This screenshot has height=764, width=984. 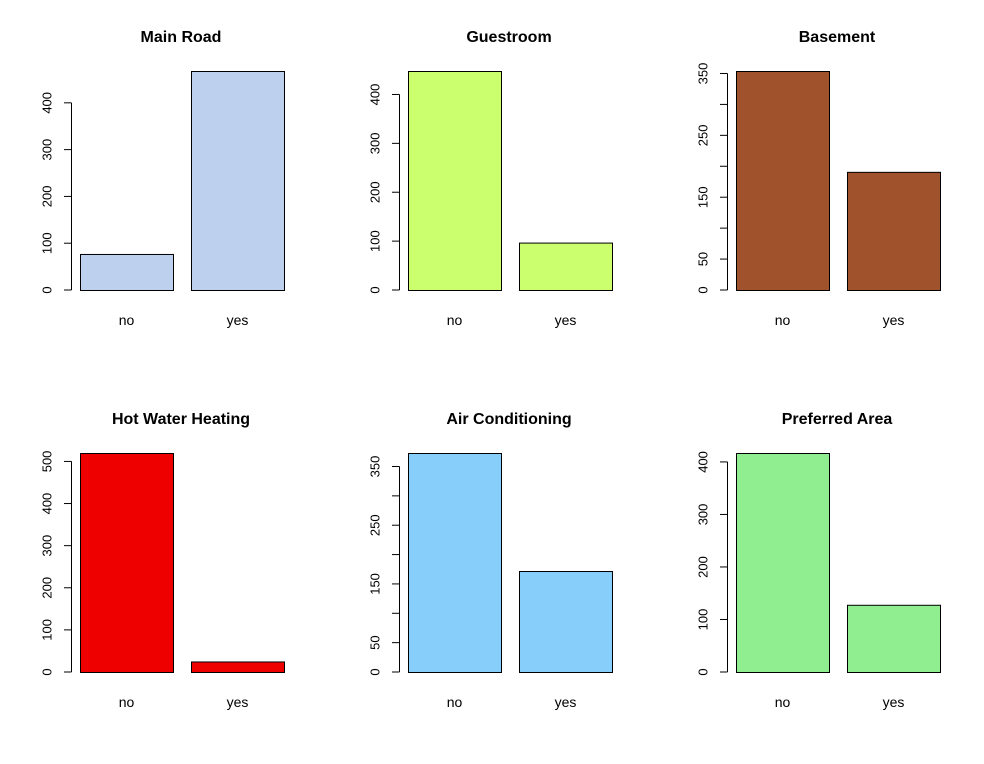 I want to click on chart-panel: Guestroom no yes 0 100 200 300 400, so click(x=490, y=178).